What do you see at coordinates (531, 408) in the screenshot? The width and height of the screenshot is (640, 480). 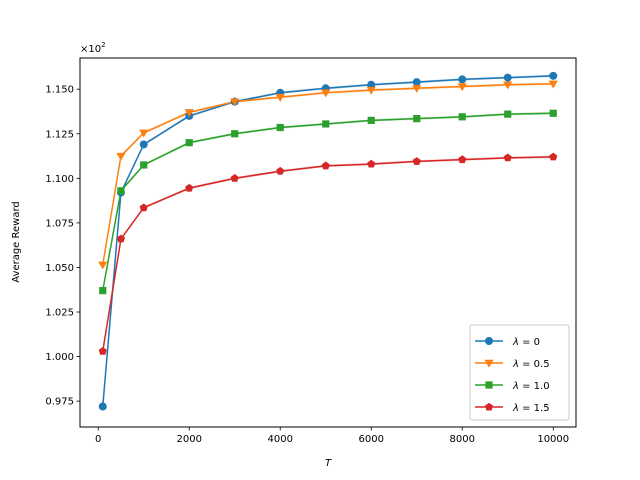 I see `legend-label-lambda-1-5: λ = 1.5` at bounding box center [531, 408].